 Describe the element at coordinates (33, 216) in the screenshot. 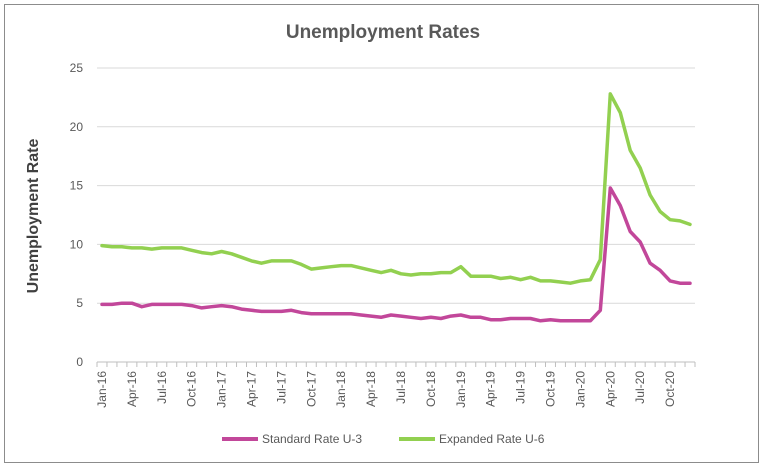

I see `y-axis-label: Unemployment Rate` at that location.